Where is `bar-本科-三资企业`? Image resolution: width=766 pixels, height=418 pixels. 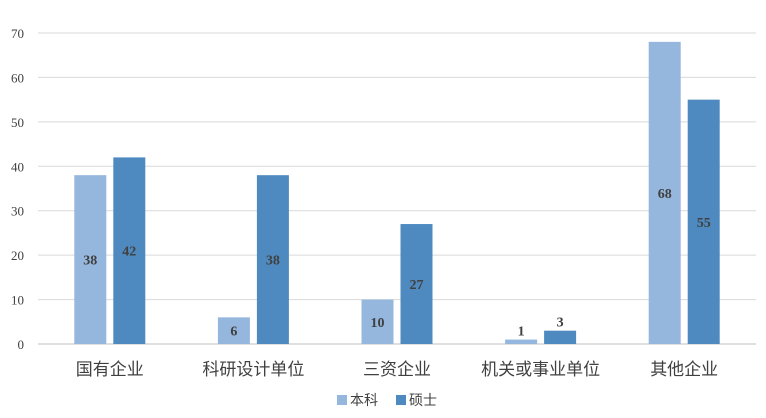 bar-本科-三资企业 is located at coordinates (377, 321).